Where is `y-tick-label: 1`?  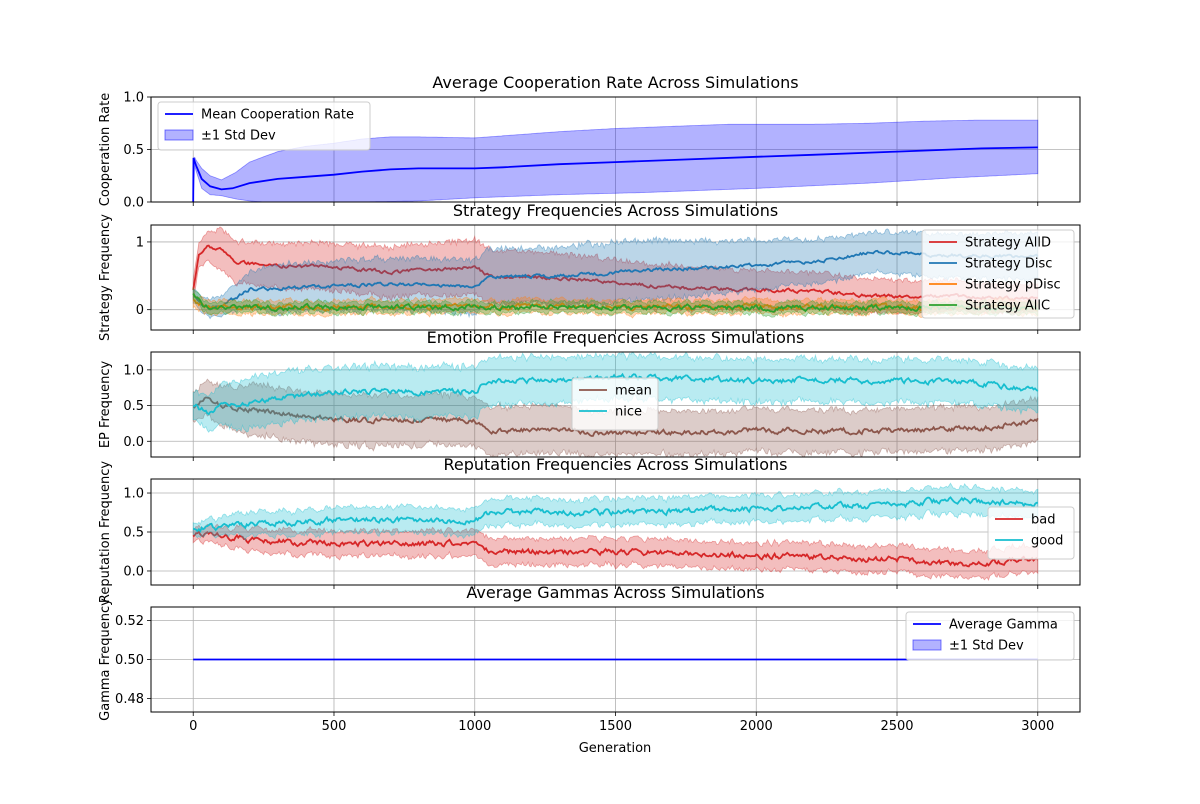 y-tick-label: 1 is located at coordinates (140, 242).